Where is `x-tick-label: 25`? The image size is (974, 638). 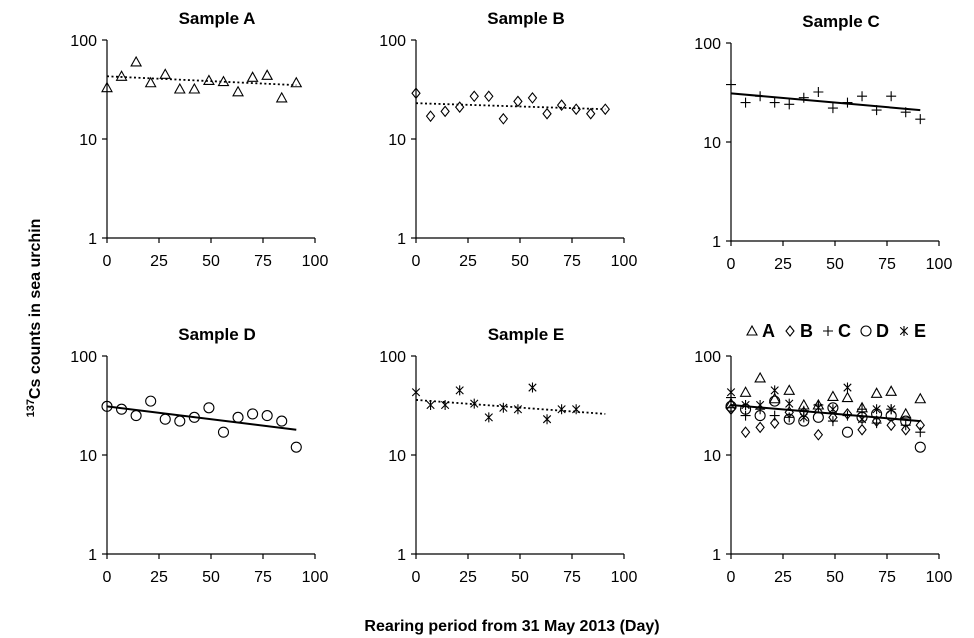 x-tick-label: 25 is located at coordinates (783, 264).